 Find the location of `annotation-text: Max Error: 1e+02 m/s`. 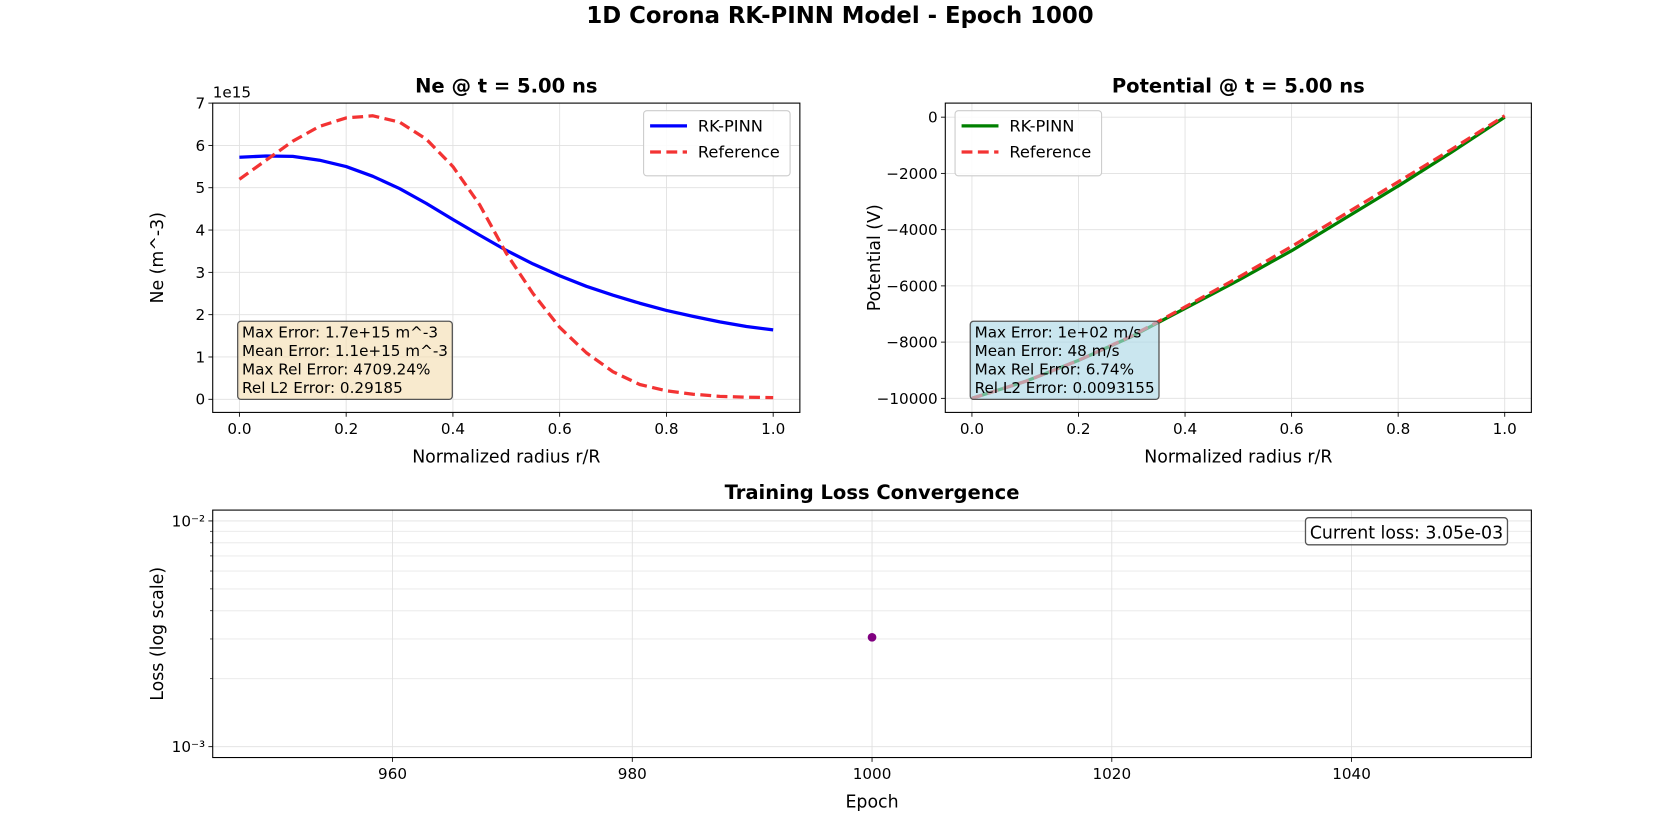

annotation-text: Max Error: 1e+02 m/s is located at coordinates (1058, 333).